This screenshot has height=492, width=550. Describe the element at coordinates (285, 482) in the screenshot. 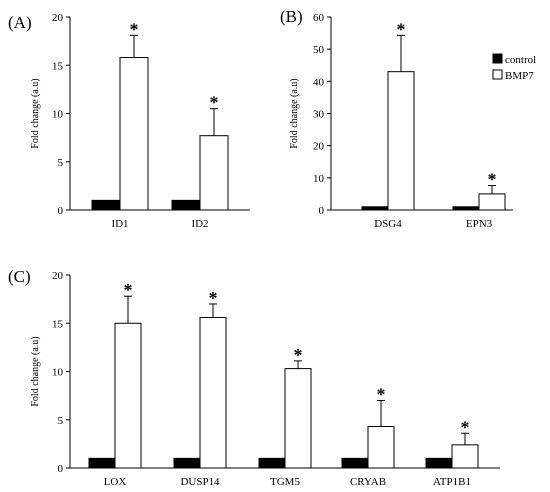

I see `x-tick-label: TGM5` at that location.